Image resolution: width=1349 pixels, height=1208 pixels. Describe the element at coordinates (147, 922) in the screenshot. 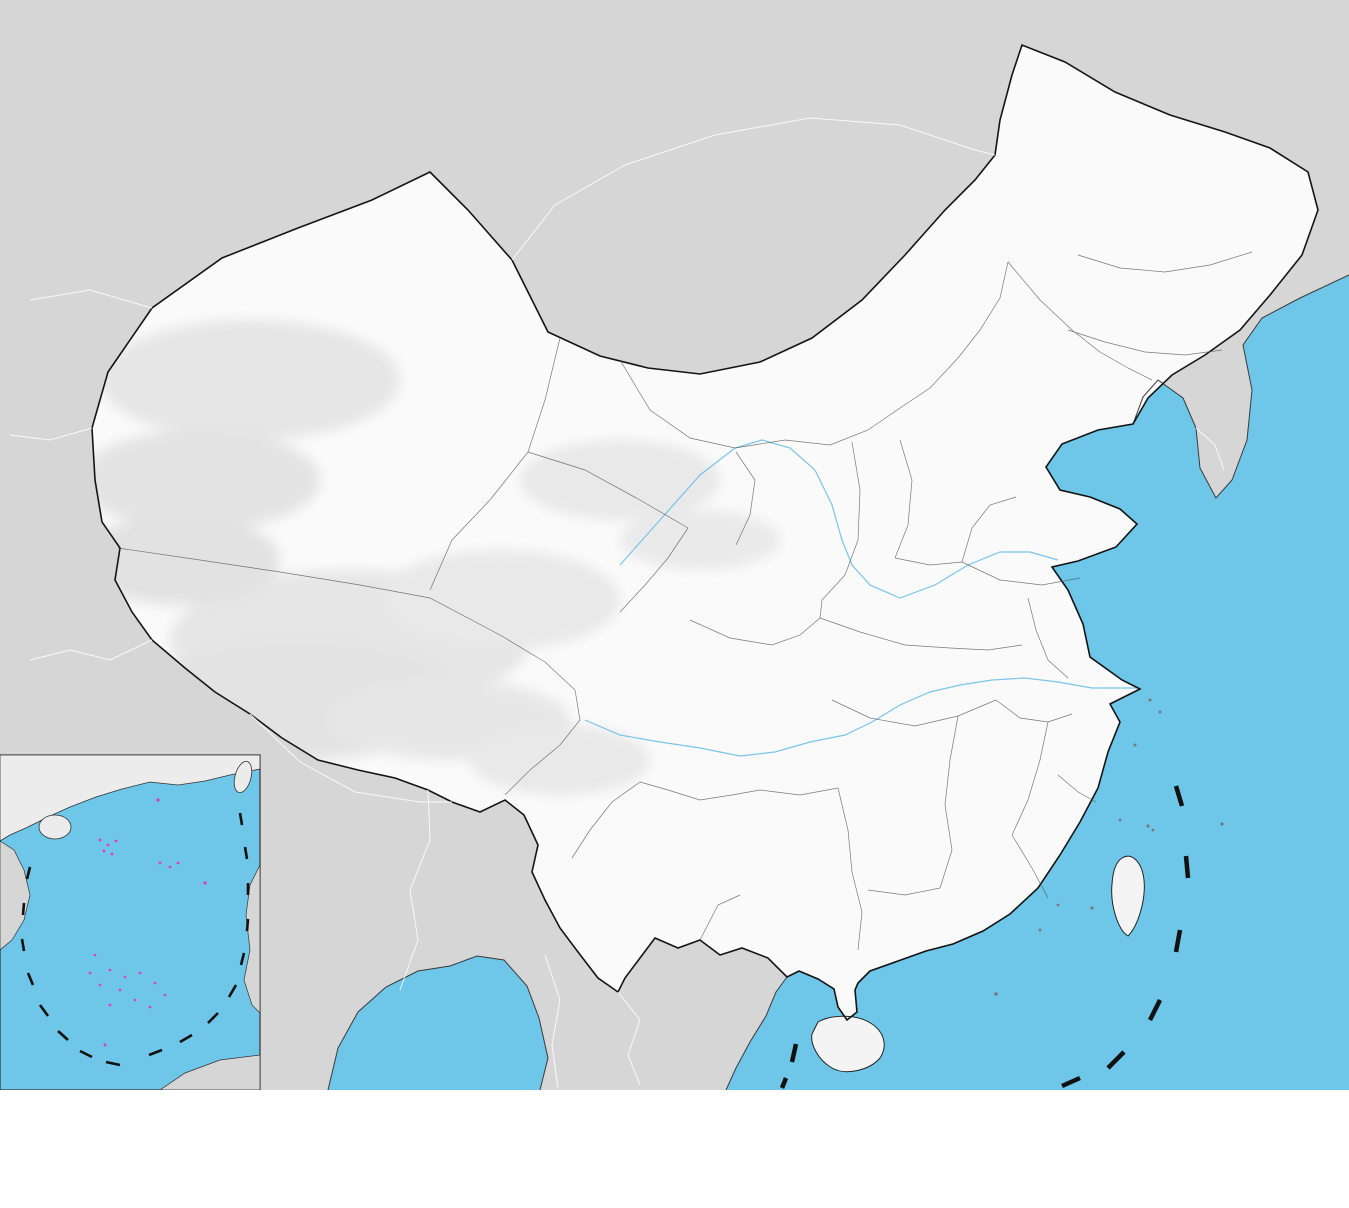

I see `inset-island-groups` at that location.